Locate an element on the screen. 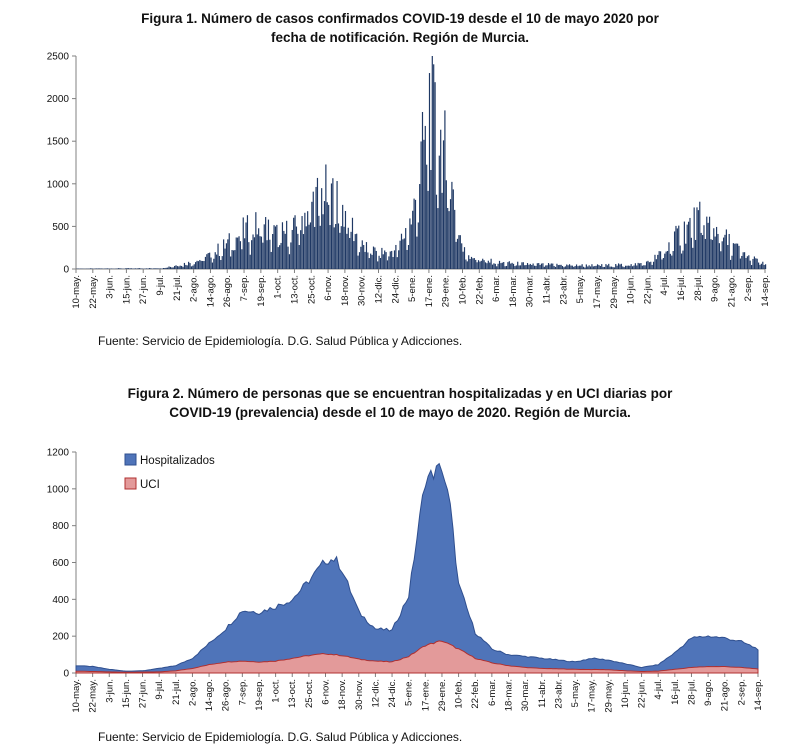  fig2-x-tick-label: 5-may. is located at coordinates (575, 693).